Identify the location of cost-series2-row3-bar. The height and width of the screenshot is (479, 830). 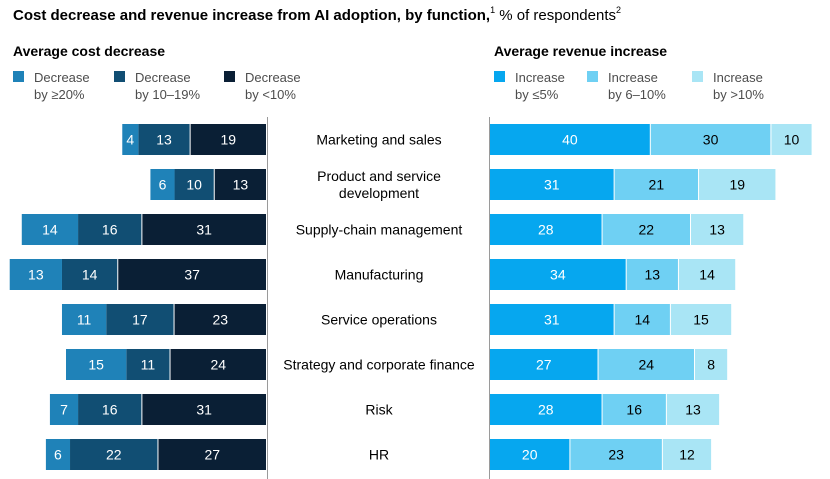
(192, 274).